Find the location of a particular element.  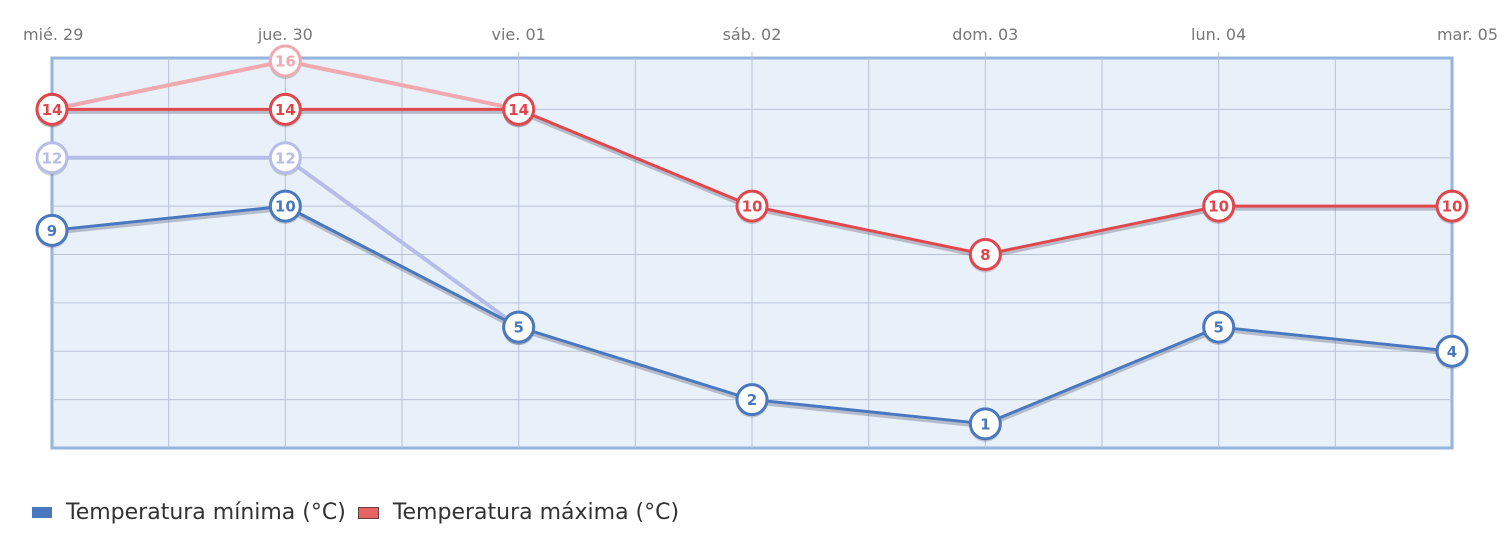

legend-label-max: Temperatura máxima (°C) is located at coordinates (536, 512).